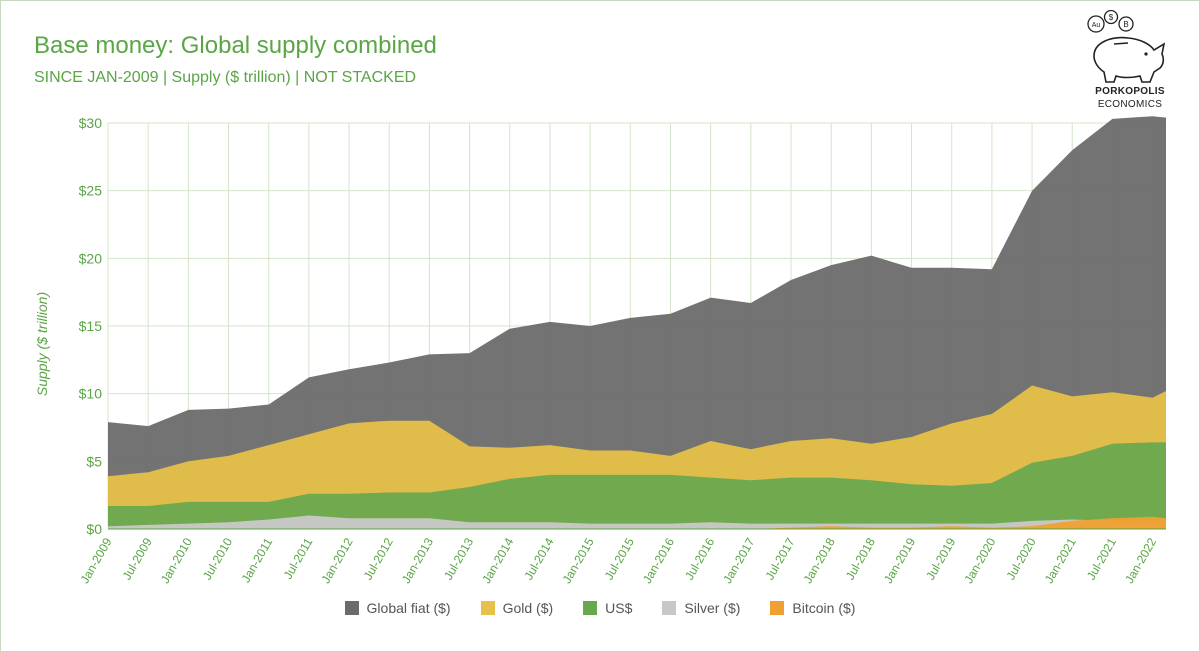 Image resolution: width=1200 pixels, height=652 pixels. I want to click on legend-item: Bitcoin ($), so click(812, 608).